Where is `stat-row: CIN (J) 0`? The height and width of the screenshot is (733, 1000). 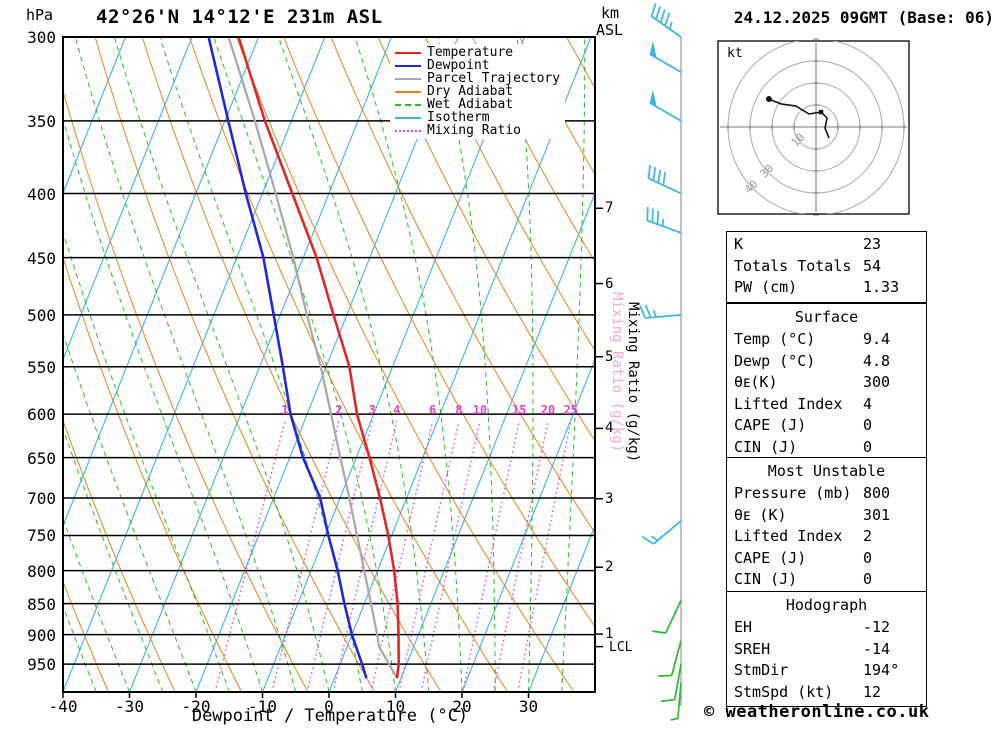
stat-row: CIN (J) 0 is located at coordinates (826, 448).